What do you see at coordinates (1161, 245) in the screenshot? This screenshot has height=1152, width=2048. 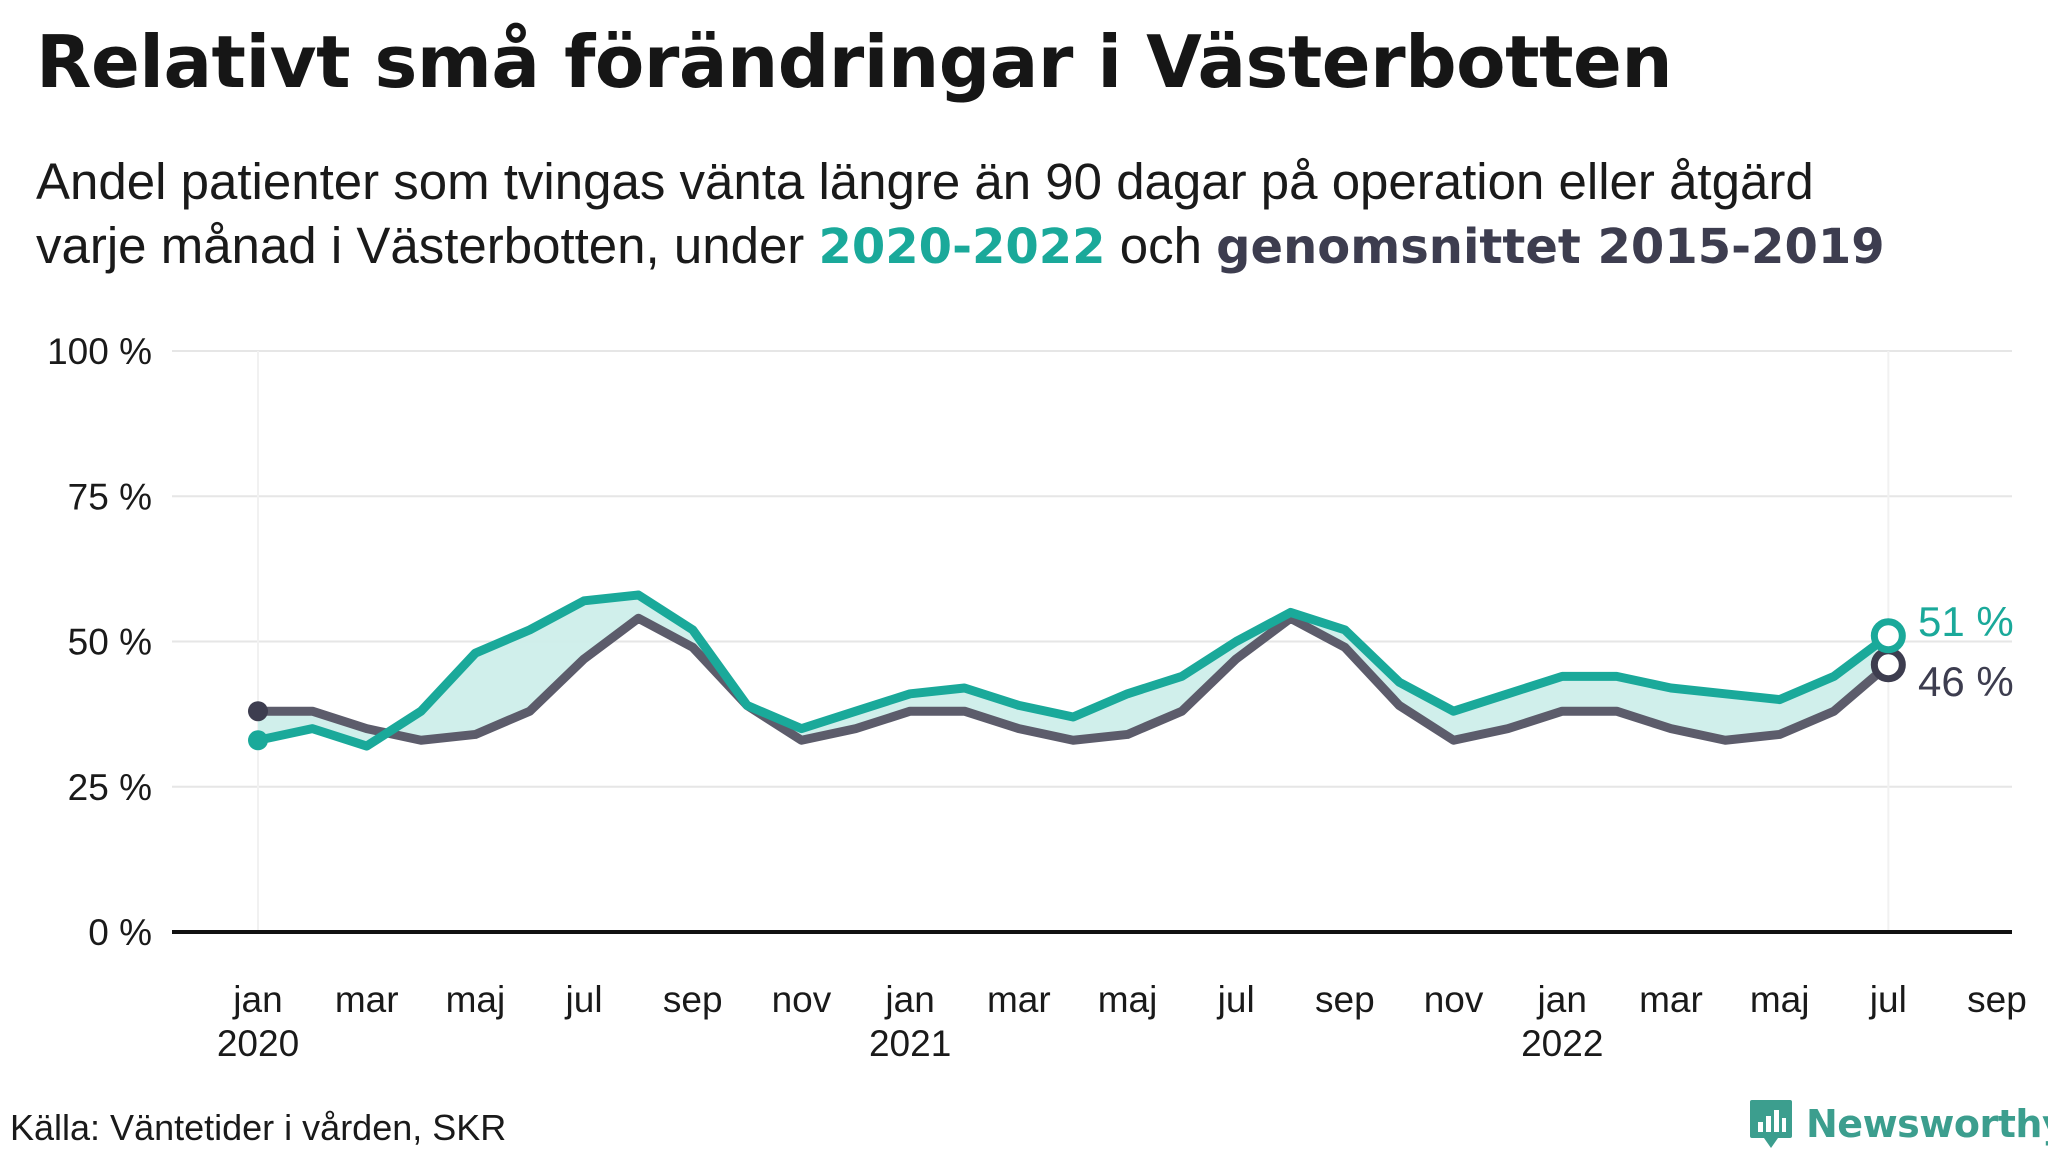 I see `subtitle-middle: och` at bounding box center [1161, 245].